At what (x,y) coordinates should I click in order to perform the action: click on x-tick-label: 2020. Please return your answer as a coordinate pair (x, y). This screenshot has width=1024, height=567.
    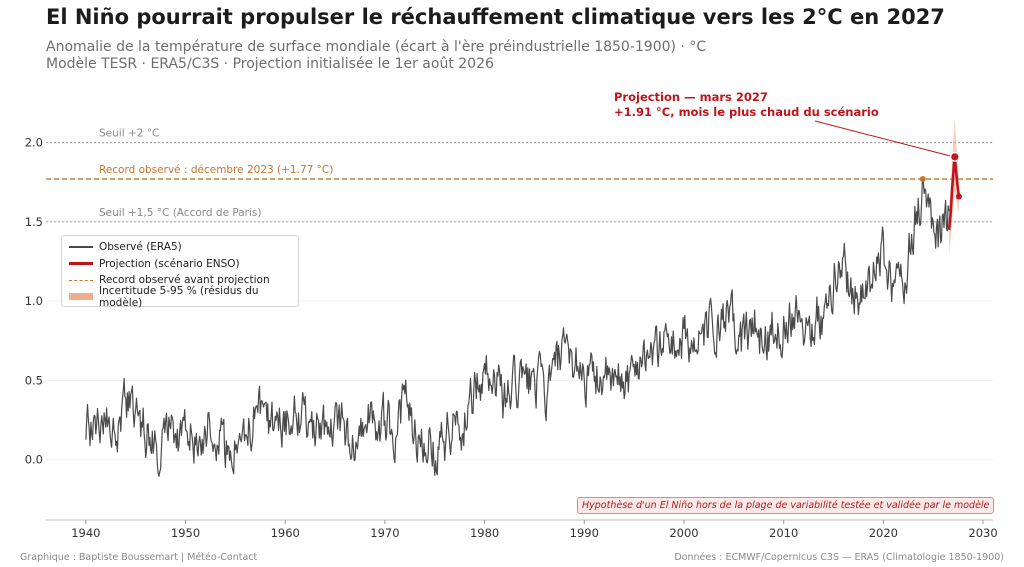
    Looking at the image, I should click on (883, 533).